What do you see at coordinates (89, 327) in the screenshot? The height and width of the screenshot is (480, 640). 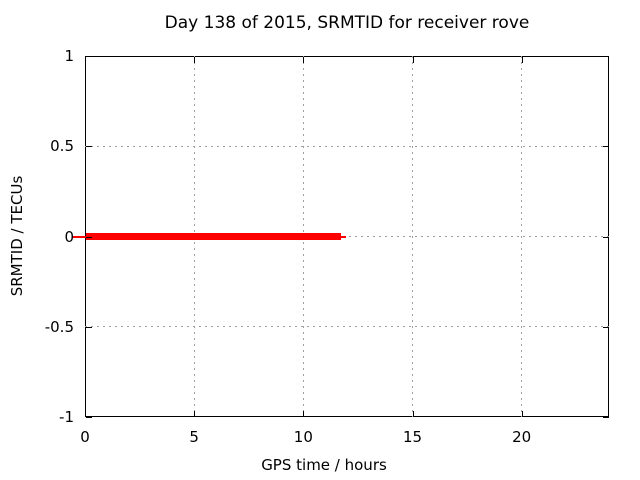 I see `y-tickmark-left--0.5` at bounding box center [89, 327].